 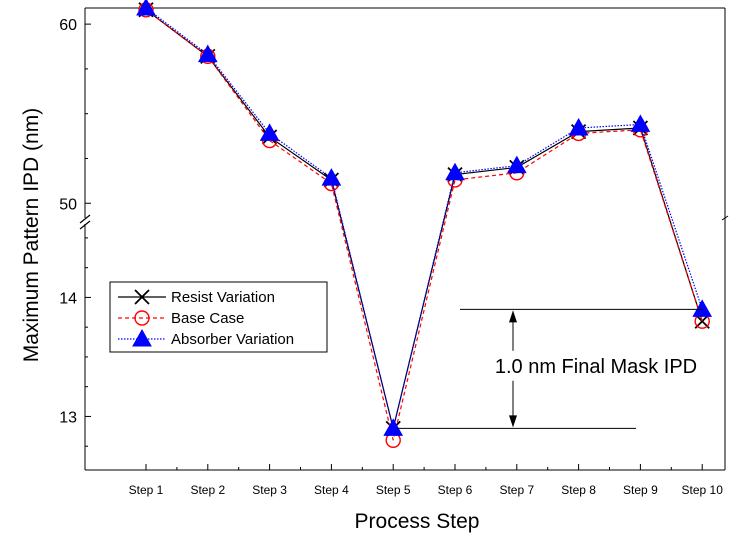 What do you see at coordinates (68, 298) in the screenshot?
I see `y-tick-label: 14` at bounding box center [68, 298].